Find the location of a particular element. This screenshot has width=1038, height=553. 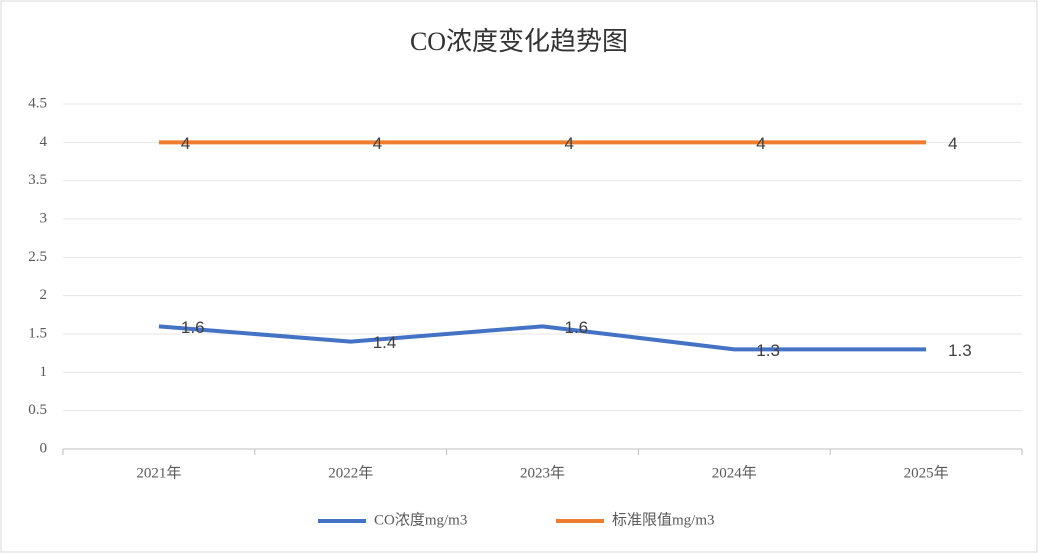

y-tick-label: 0 is located at coordinates (44, 448).